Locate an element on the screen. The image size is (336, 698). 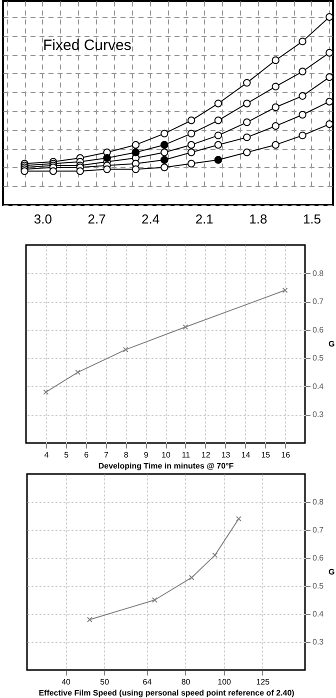
x-tick-label: 15 is located at coordinates (266, 455).